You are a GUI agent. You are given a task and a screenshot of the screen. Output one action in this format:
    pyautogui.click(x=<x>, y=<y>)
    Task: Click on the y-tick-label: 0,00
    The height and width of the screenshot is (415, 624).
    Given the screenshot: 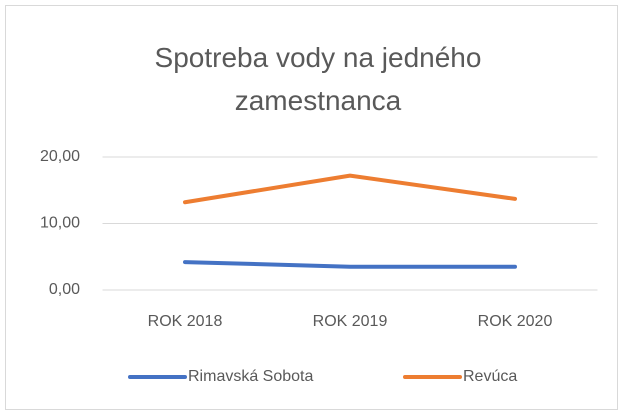 What is the action you would take?
    pyautogui.click(x=64, y=289)
    